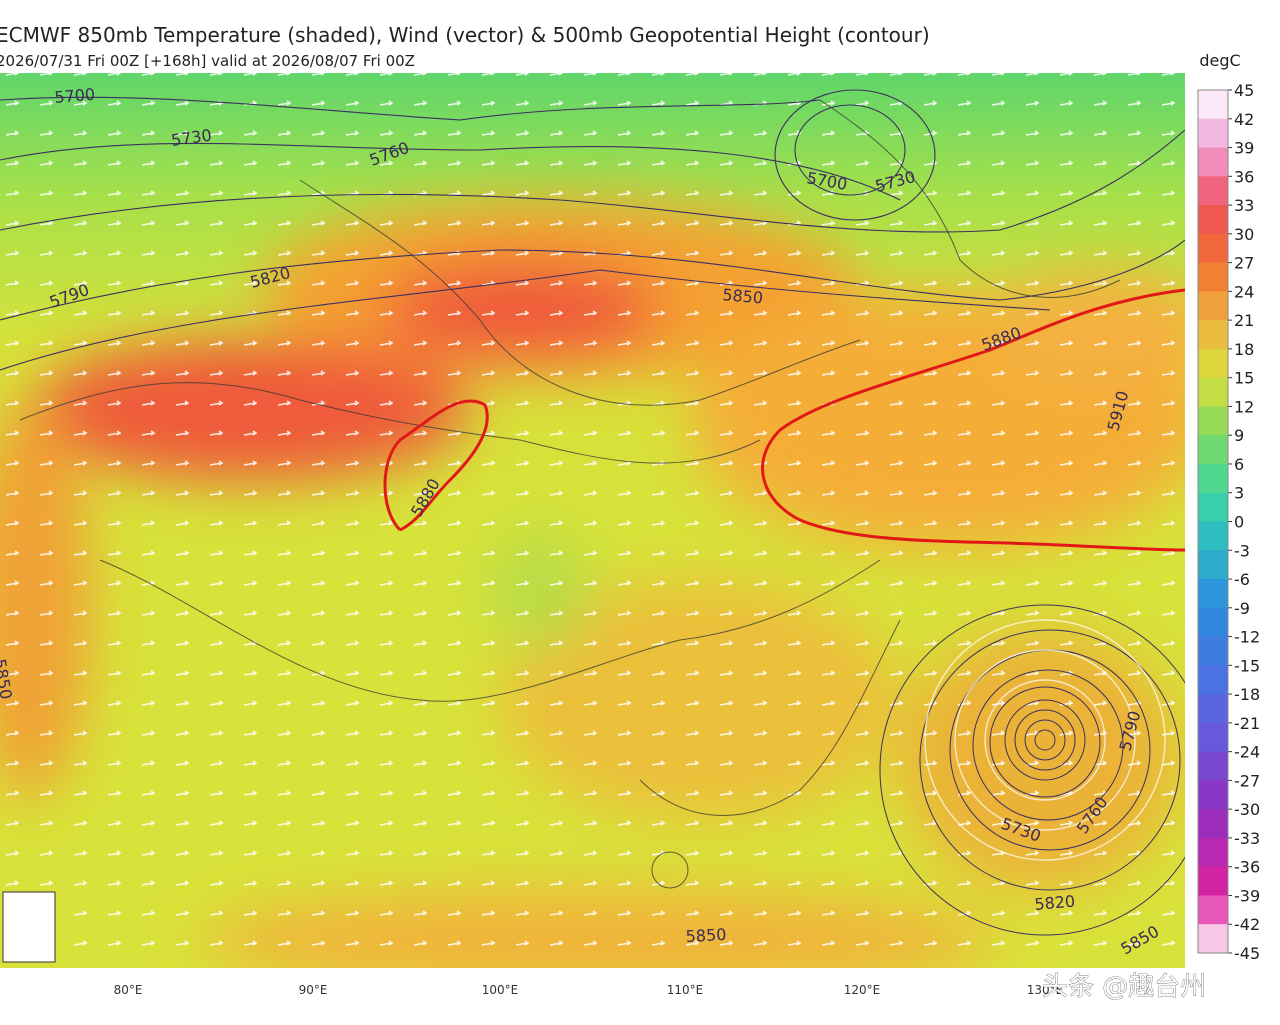 This screenshot has width=1280, height=1025. I want to click on colorbar-tick-label: 24, so click(1244, 291).